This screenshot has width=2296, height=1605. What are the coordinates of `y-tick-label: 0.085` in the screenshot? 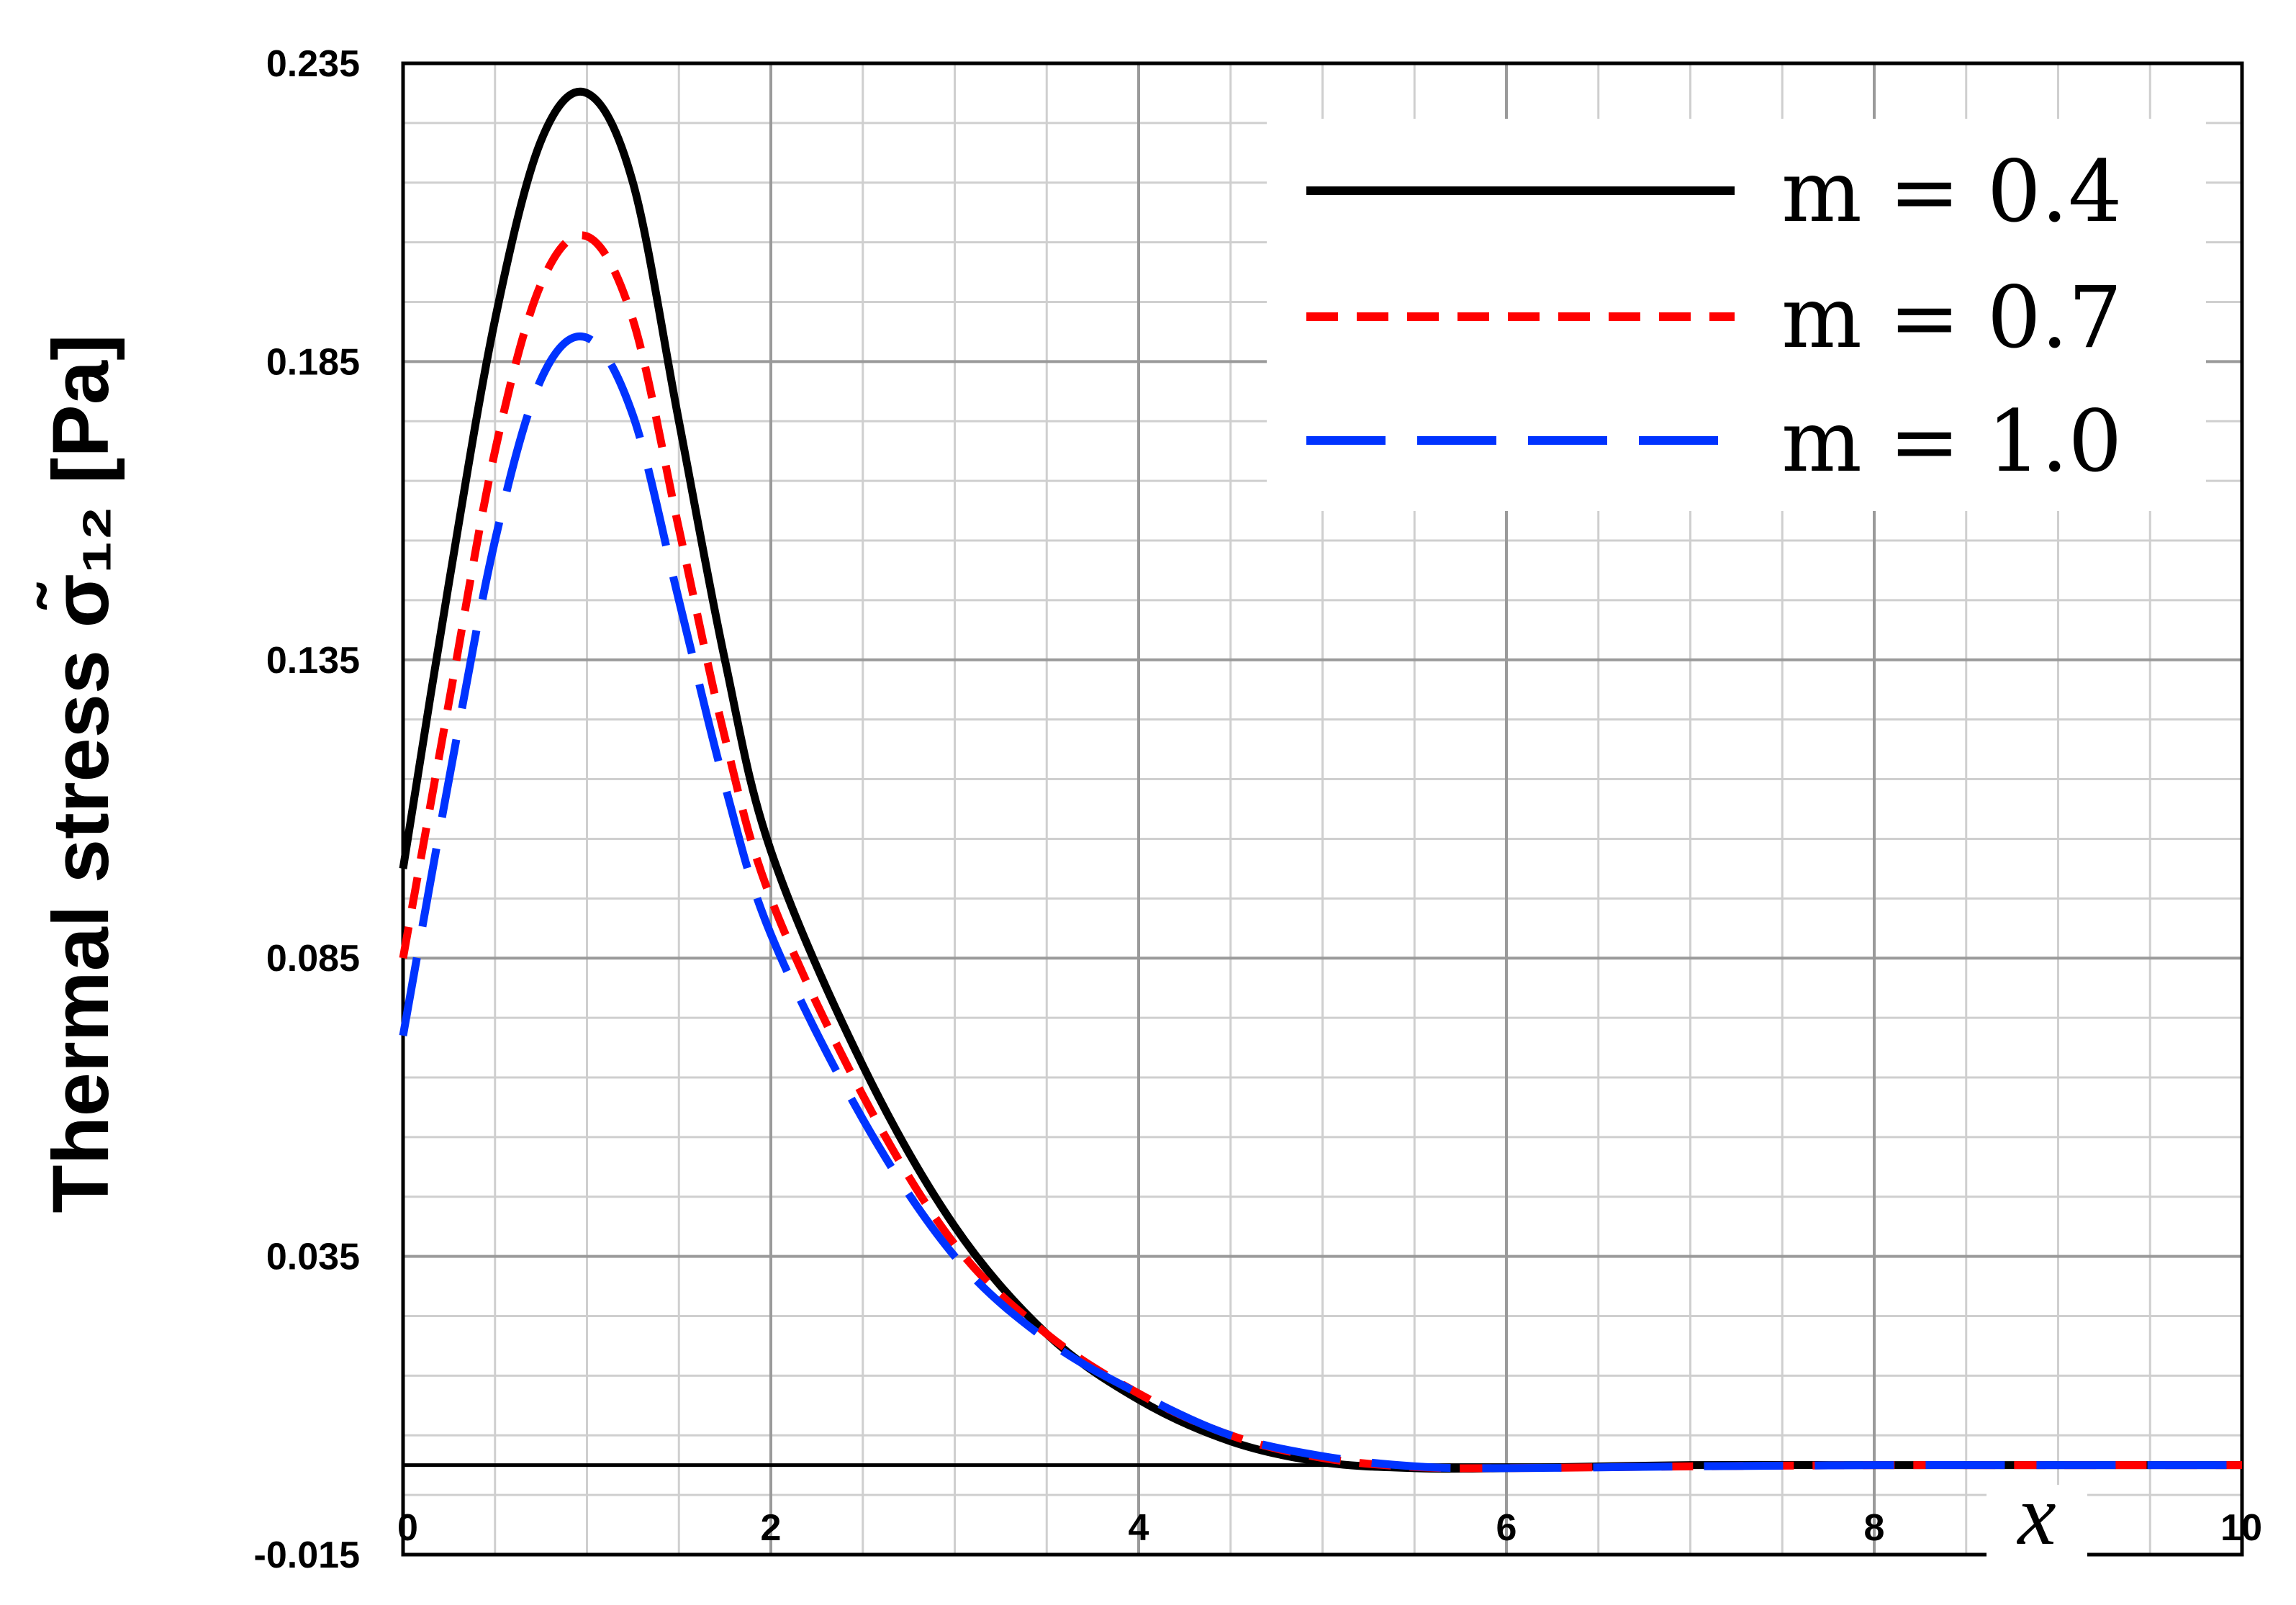 It's located at (313, 959).